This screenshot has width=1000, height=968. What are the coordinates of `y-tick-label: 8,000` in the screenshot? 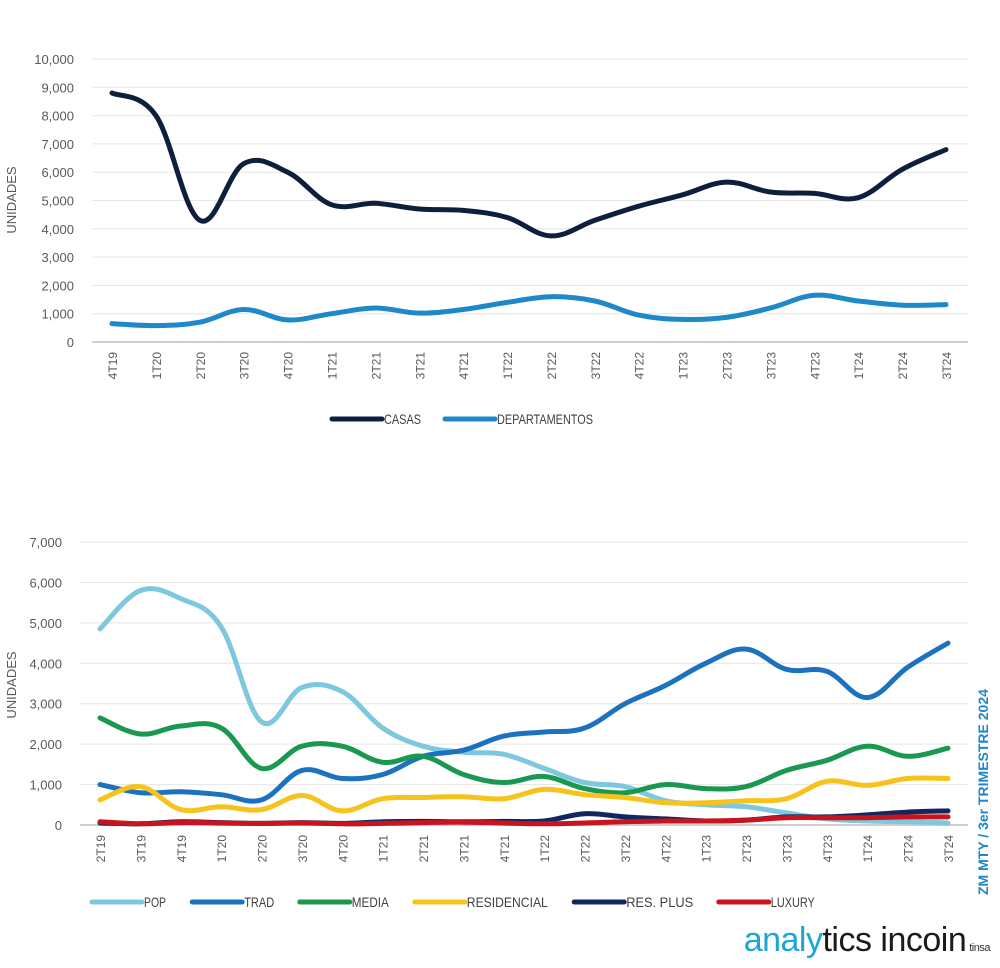 It's located at (57, 116).